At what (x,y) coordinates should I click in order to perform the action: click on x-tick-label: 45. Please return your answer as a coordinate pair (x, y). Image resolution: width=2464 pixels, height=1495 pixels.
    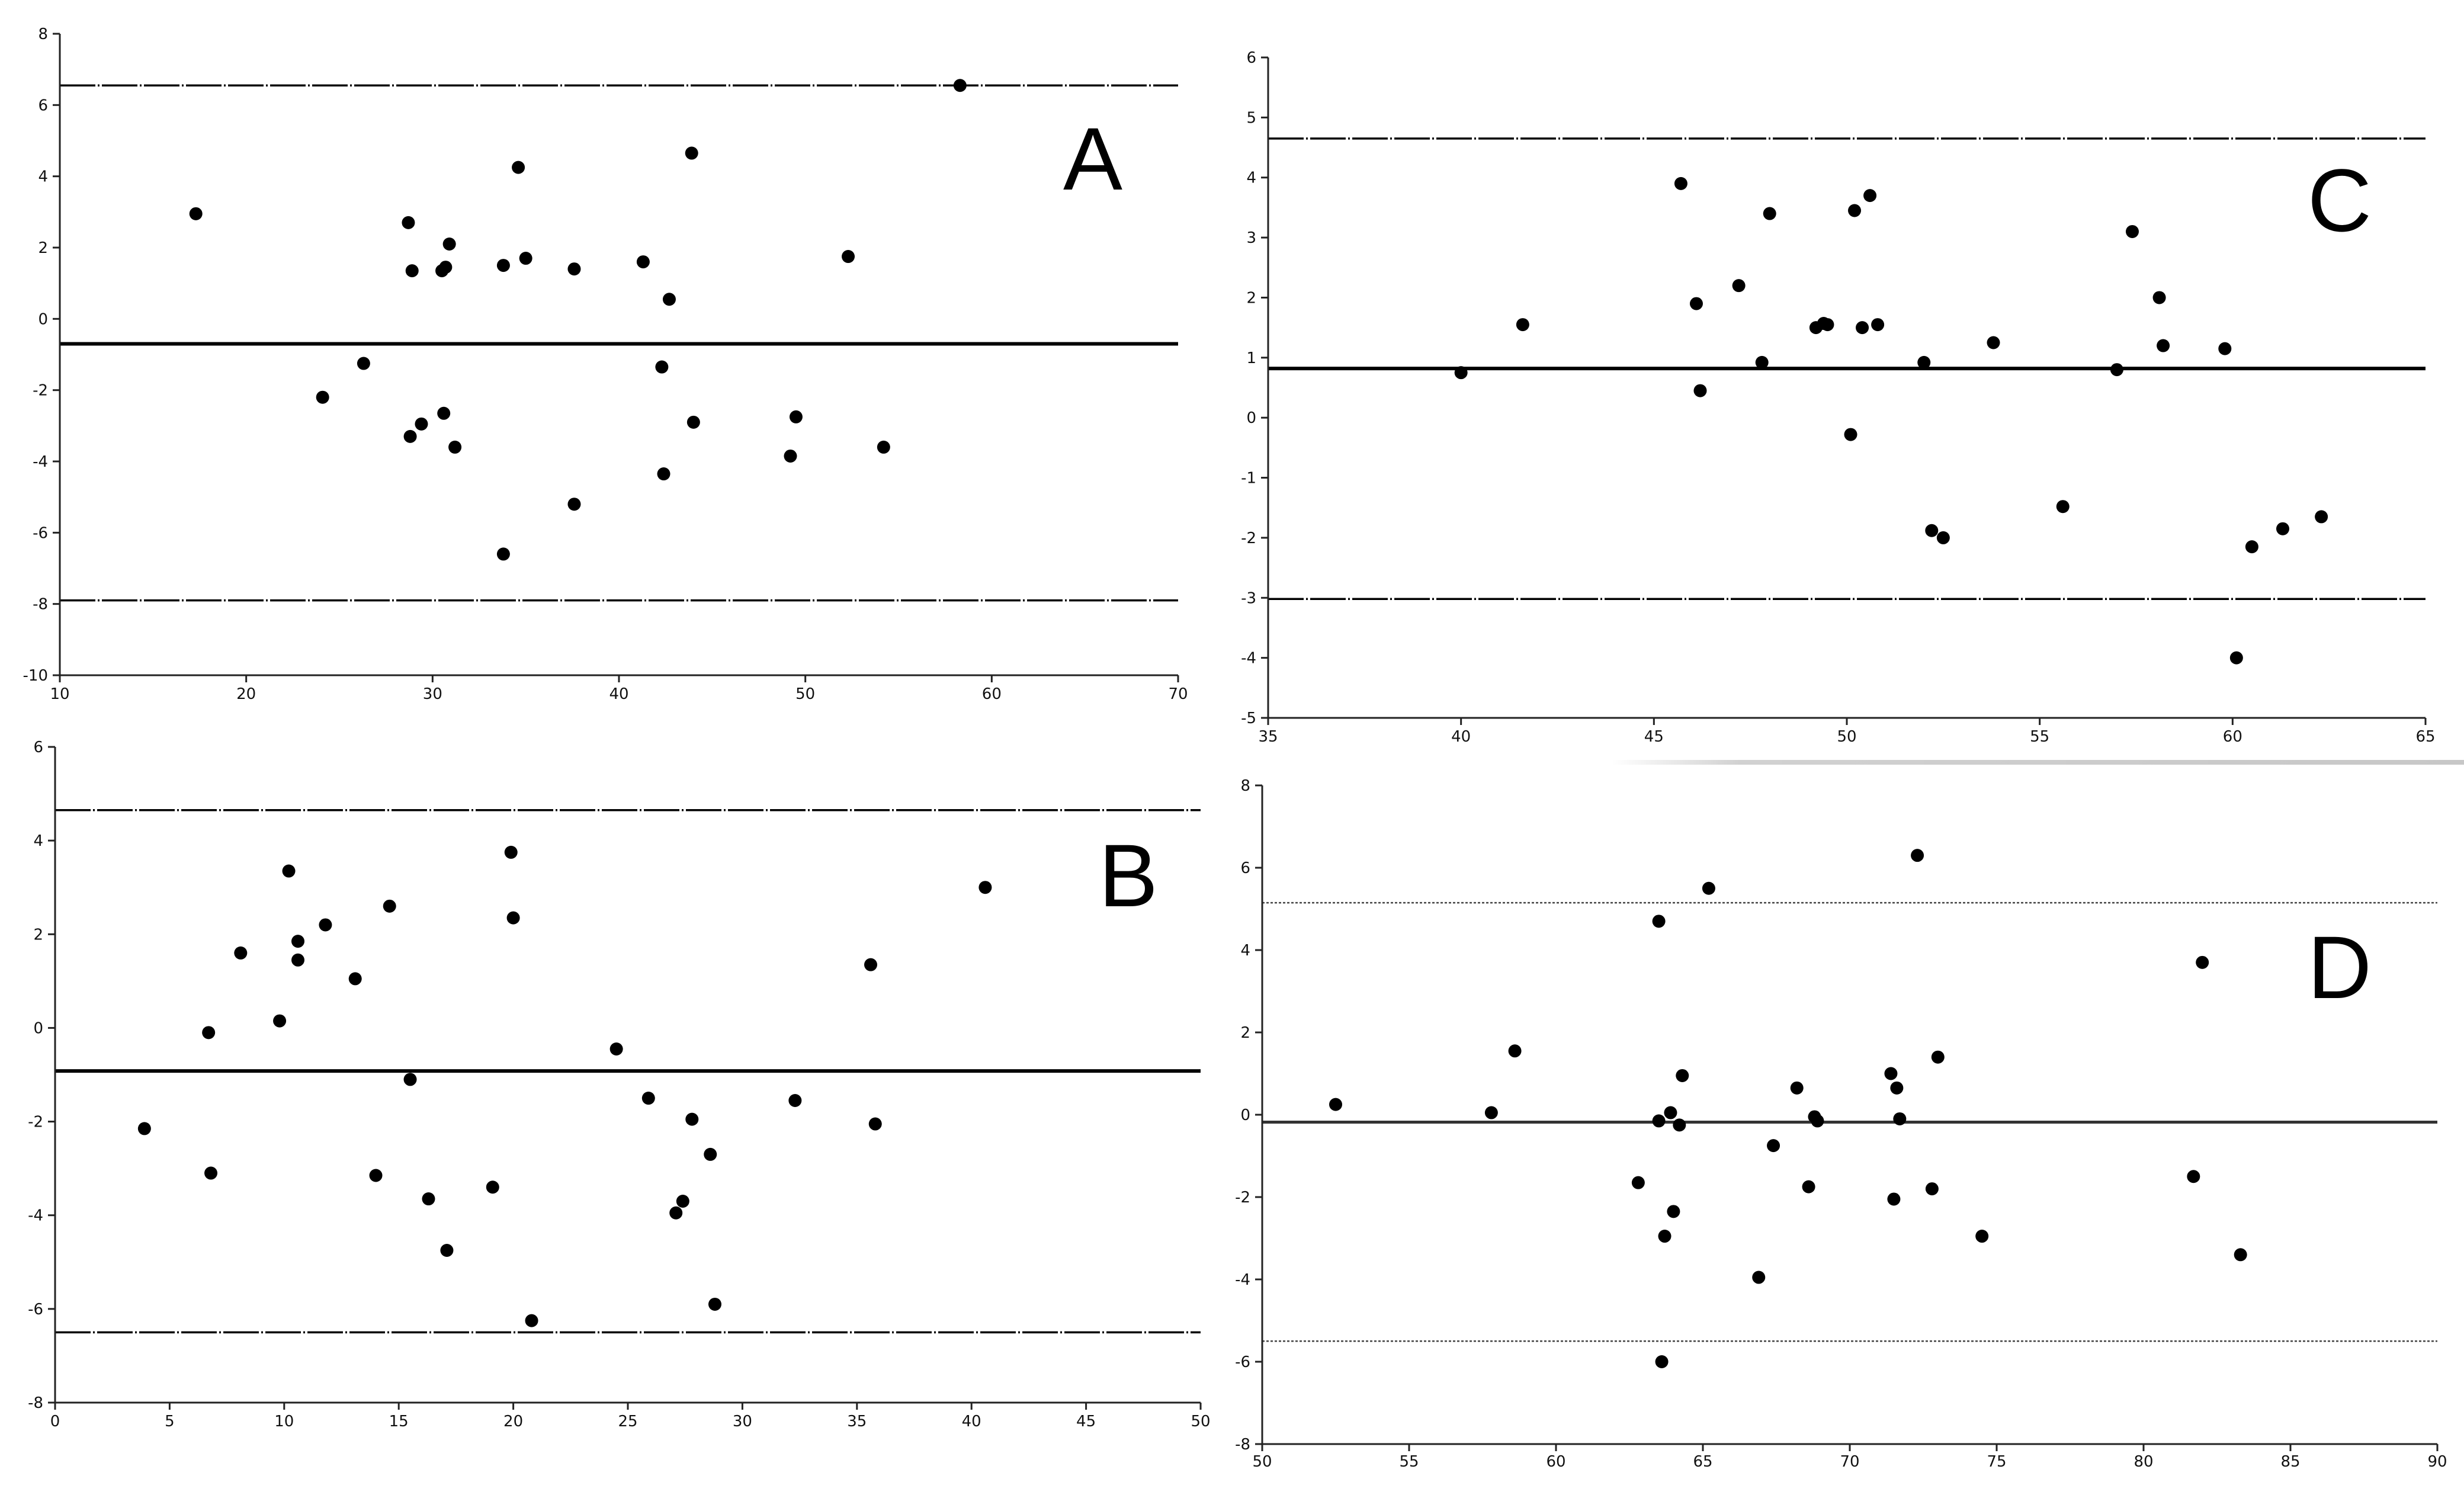
    Looking at the image, I should click on (1086, 1422).